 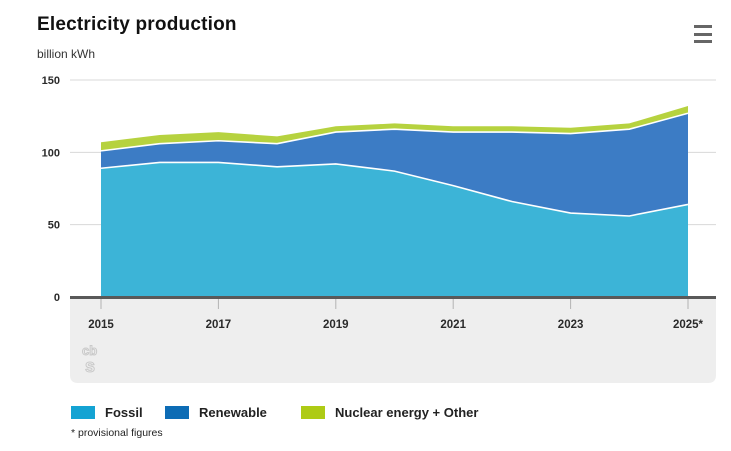 What do you see at coordinates (83, 412) in the screenshot?
I see `legend-swatch-fossil` at bounding box center [83, 412].